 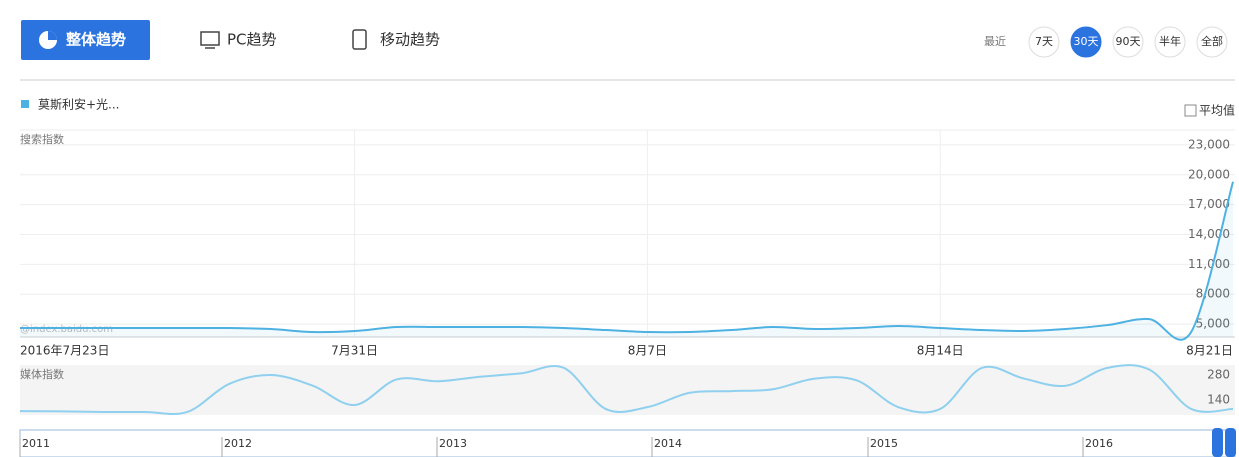 What do you see at coordinates (66, 329) in the screenshot?
I see `watermark: @index.baidu.com` at bounding box center [66, 329].